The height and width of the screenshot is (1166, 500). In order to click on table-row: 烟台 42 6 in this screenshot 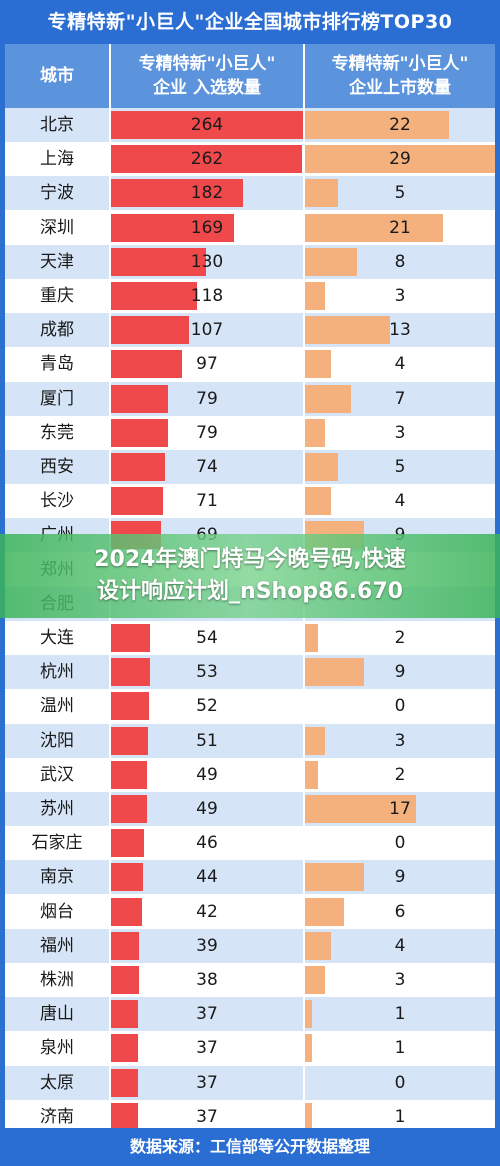, I will do `click(250, 911)`.